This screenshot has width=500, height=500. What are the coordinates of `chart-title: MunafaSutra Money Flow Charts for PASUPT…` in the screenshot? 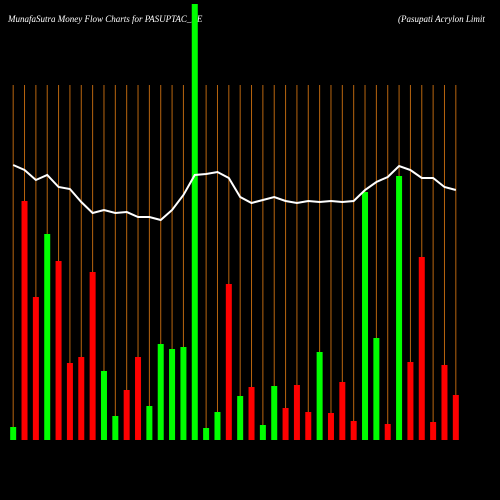 It's located at (105, 19).